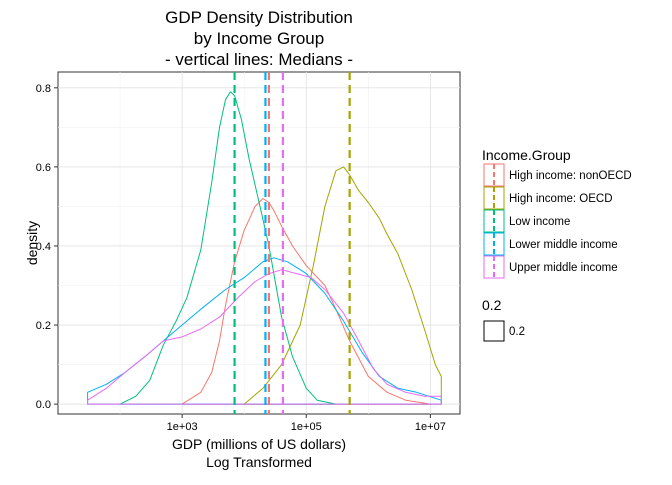  I want to click on y-tick-label: 0.6, so click(43, 168).